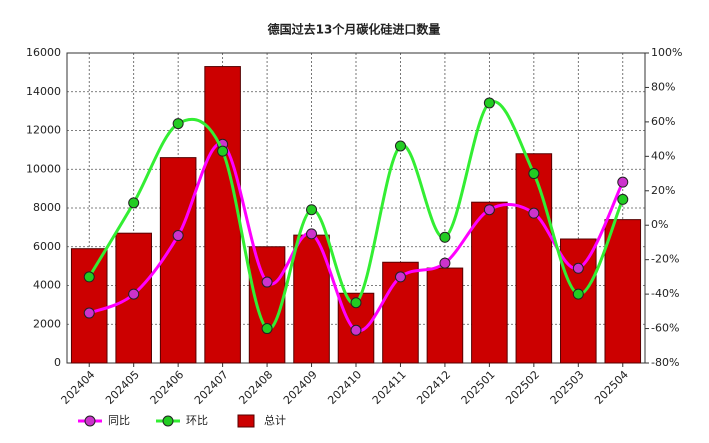  What do you see at coordinates (261, 420) in the screenshot?
I see `legend-item: 总计` at bounding box center [261, 420].